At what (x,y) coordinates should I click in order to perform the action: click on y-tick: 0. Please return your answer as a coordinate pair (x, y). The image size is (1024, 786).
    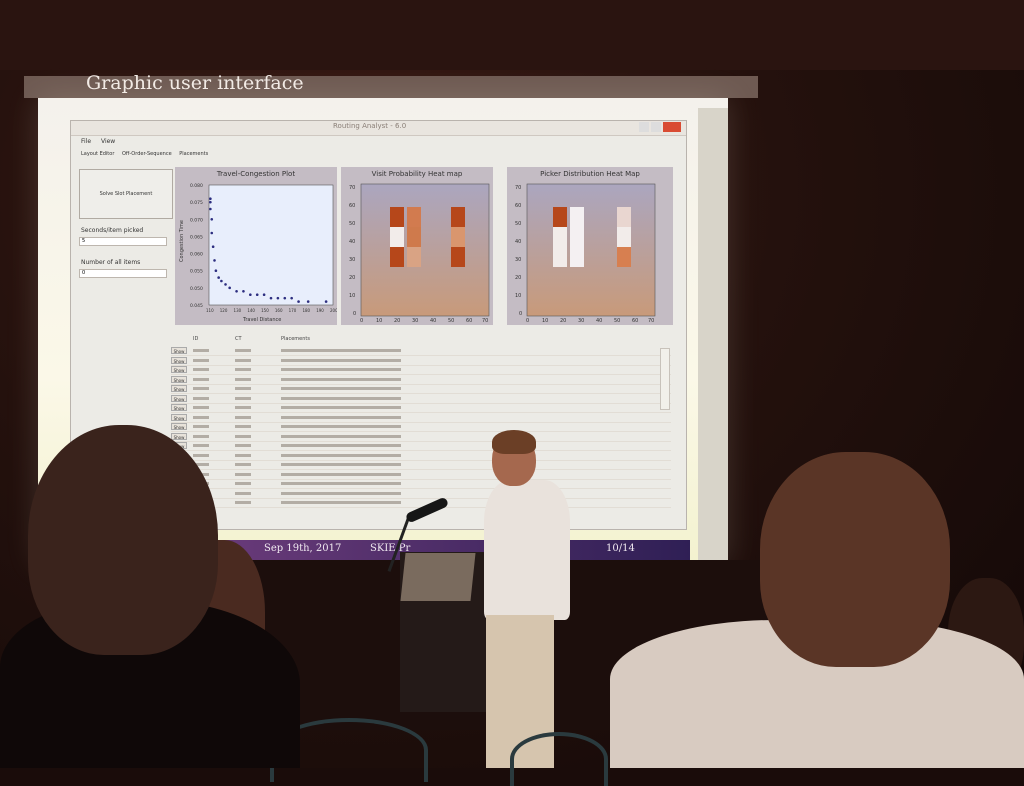
    Looking at the image, I should click on (355, 314).